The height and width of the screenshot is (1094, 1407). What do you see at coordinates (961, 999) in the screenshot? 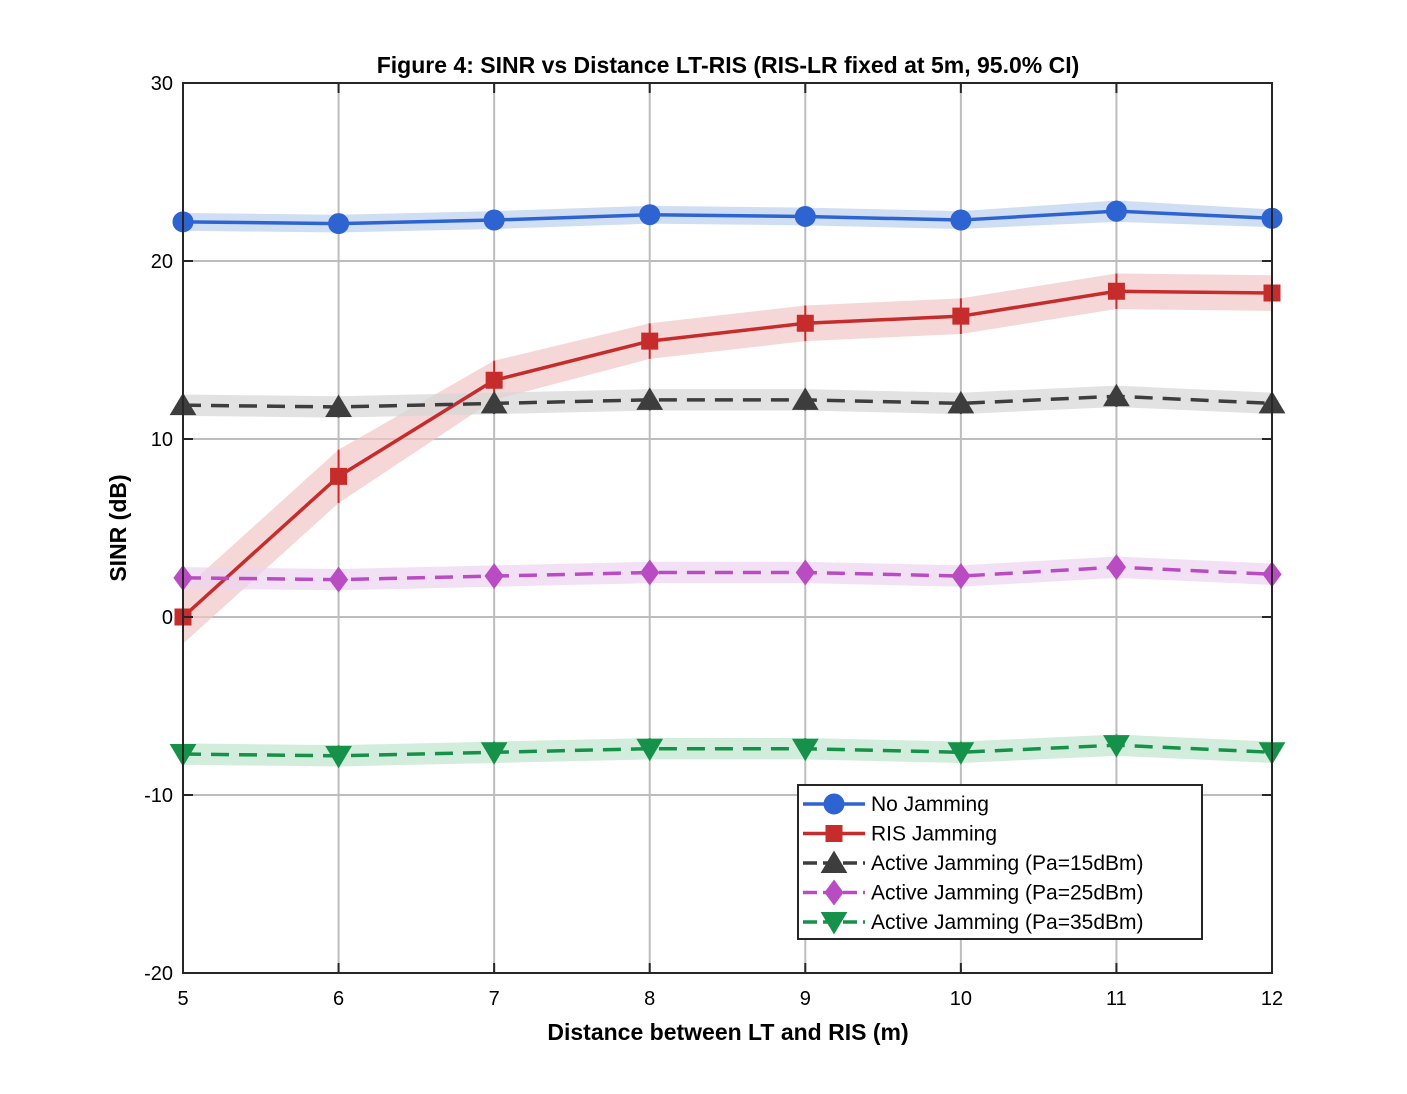
I see `x-tick-label: 10` at bounding box center [961, 999].